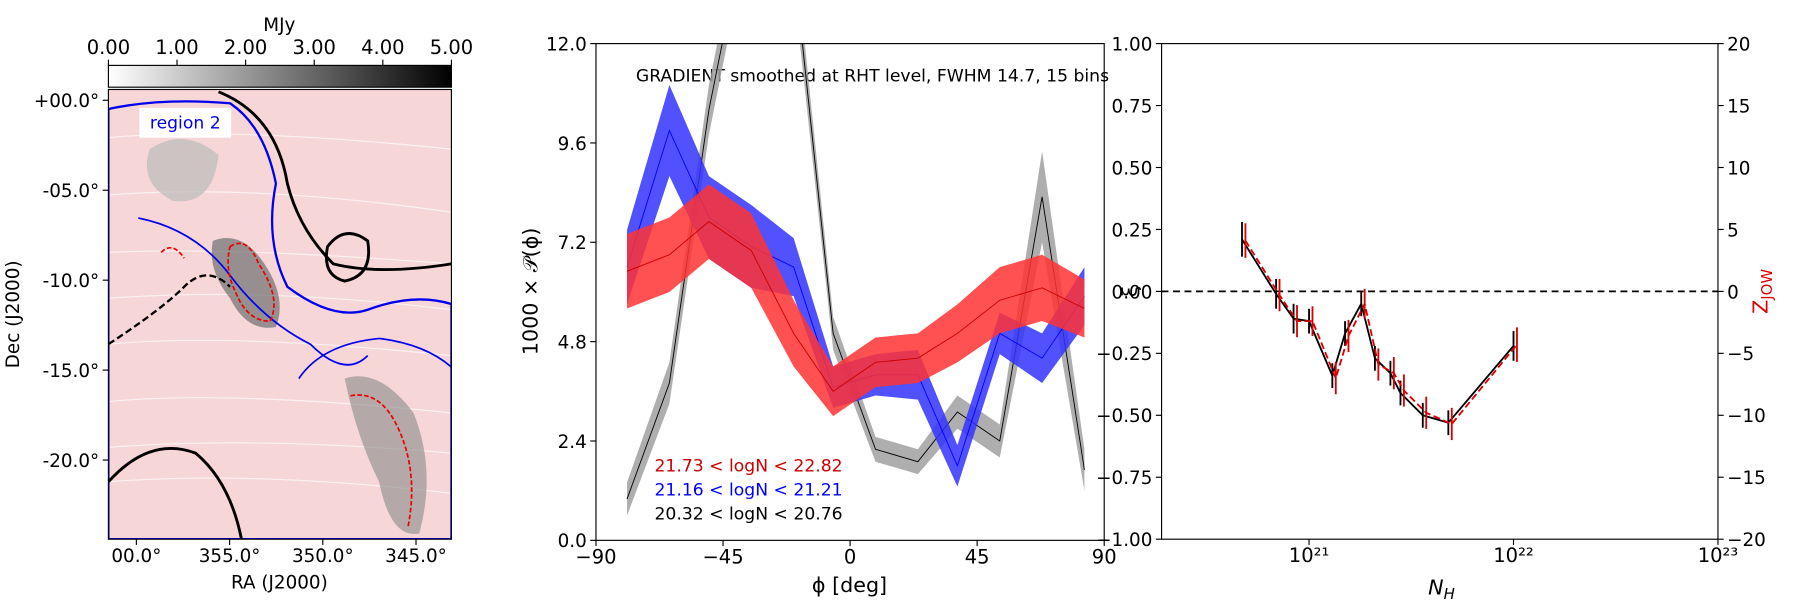 Image resolution: width=1800 pixels, height=600 pixels. Describe the element at coordinates (245, 47) in the screenshot. I see `tick-label: 2.00` at that location.